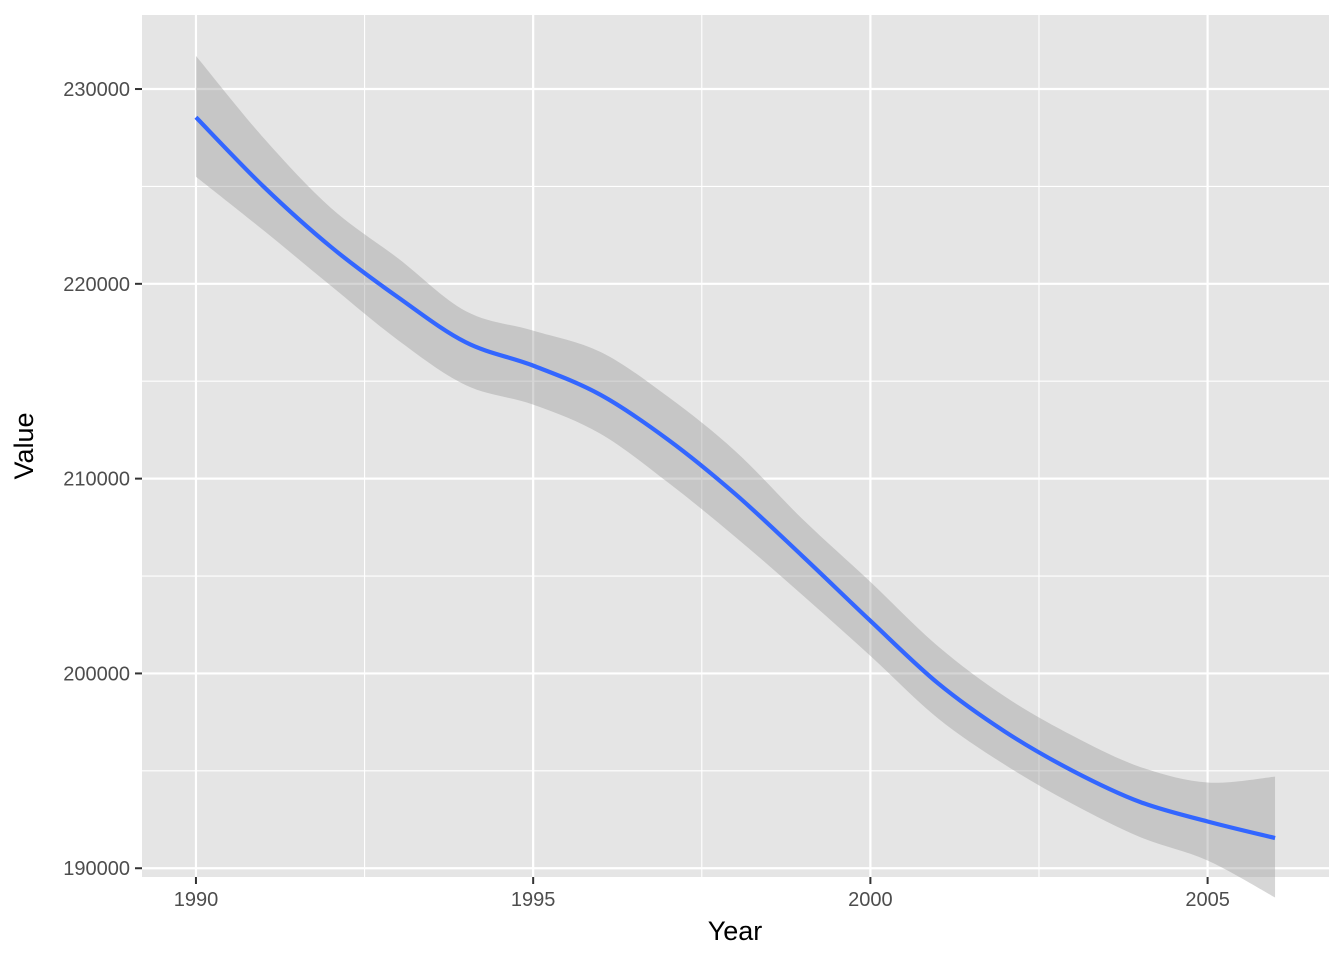  Describe the element at coordinates (96, 674) in the screenshot. I see `y-tick-label: 200000` at that location.